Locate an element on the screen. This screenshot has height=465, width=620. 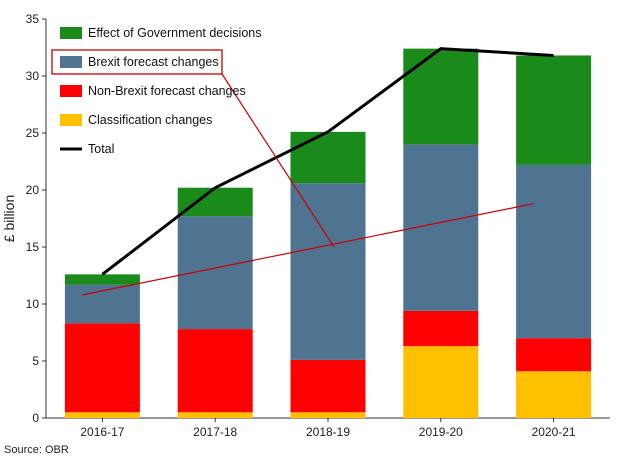
legend-label: Non-Brexit forecast changes is located at coordinates (167, 91).